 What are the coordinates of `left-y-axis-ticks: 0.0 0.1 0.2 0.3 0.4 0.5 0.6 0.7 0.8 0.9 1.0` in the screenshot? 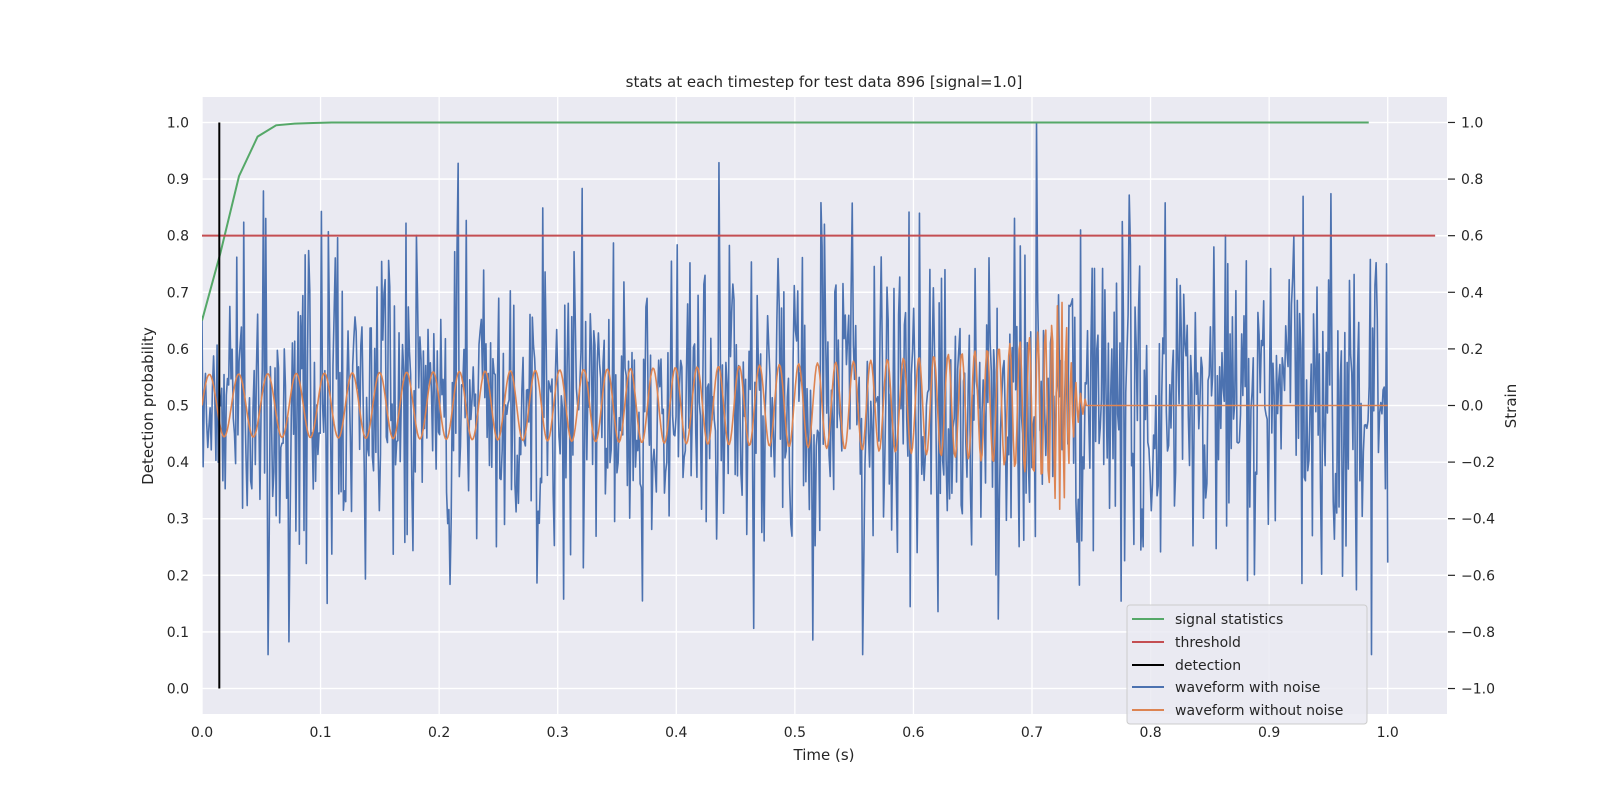 It's located at (178, 406).